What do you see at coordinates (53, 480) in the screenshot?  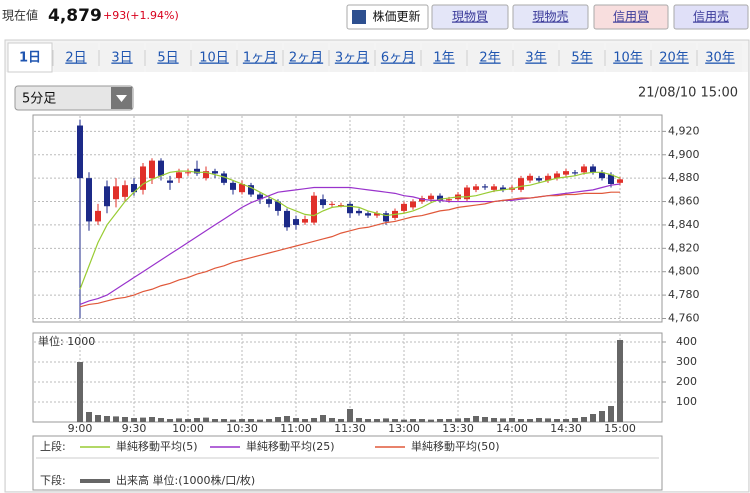 I see `legend-lower-label: 下段:` at bounding box center [53, 480].